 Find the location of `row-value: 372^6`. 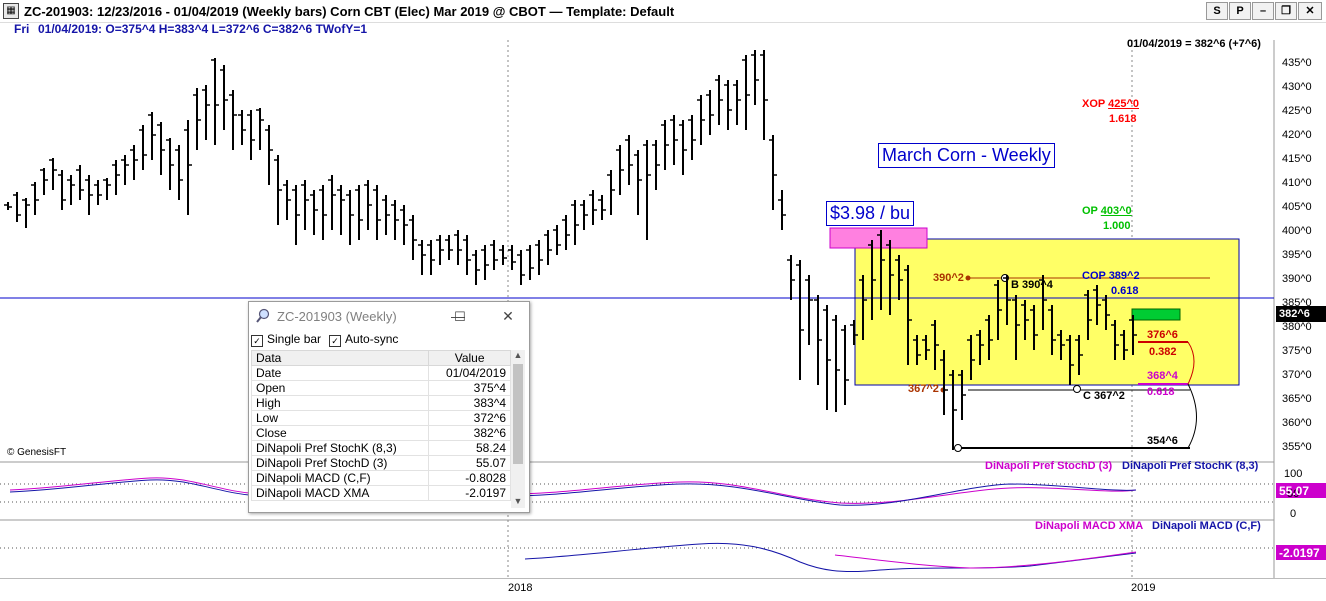

row-value: 372^6 is located at coordinates (469, 418).